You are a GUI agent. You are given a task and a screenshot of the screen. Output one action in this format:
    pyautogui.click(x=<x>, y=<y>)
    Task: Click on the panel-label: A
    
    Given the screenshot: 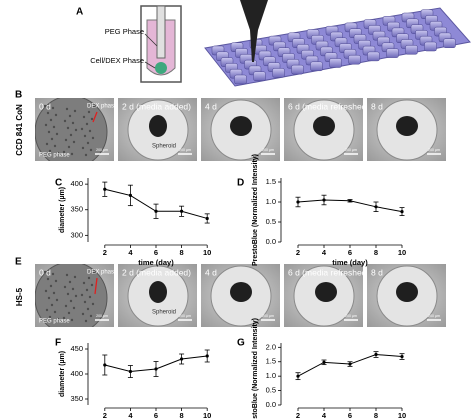 What is the action you would take?
    pyautogui.click(x=79, y=12)
    